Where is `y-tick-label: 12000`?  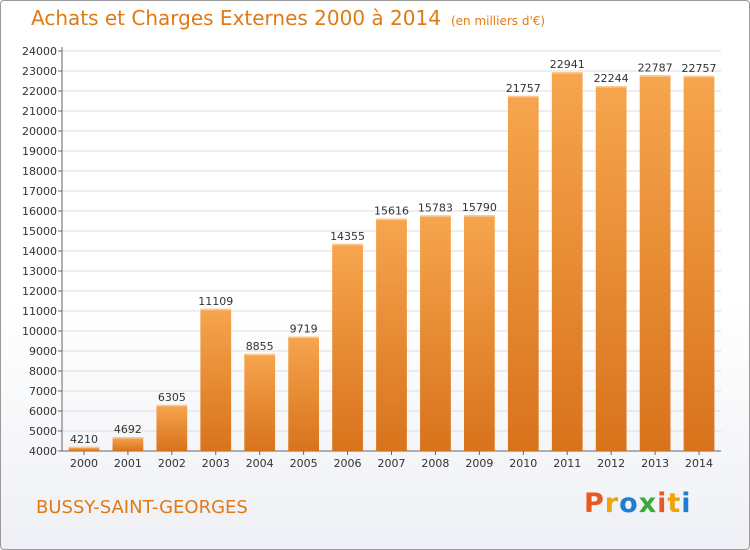
y-tick-label: 12000 is located at coordinates (39, 291).